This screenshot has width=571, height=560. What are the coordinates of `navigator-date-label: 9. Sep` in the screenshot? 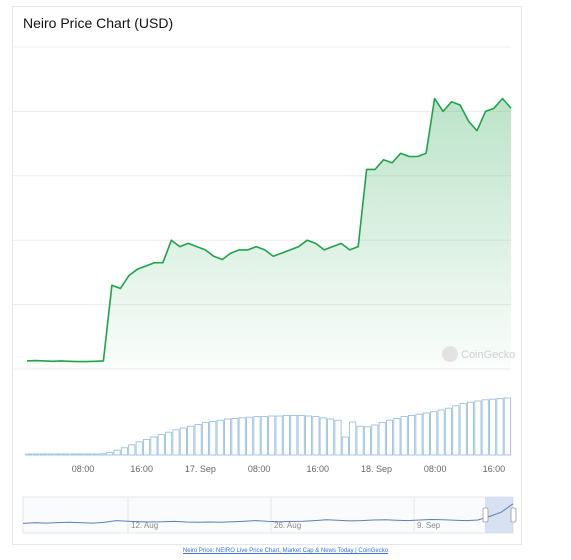 It's located at (429, 525).